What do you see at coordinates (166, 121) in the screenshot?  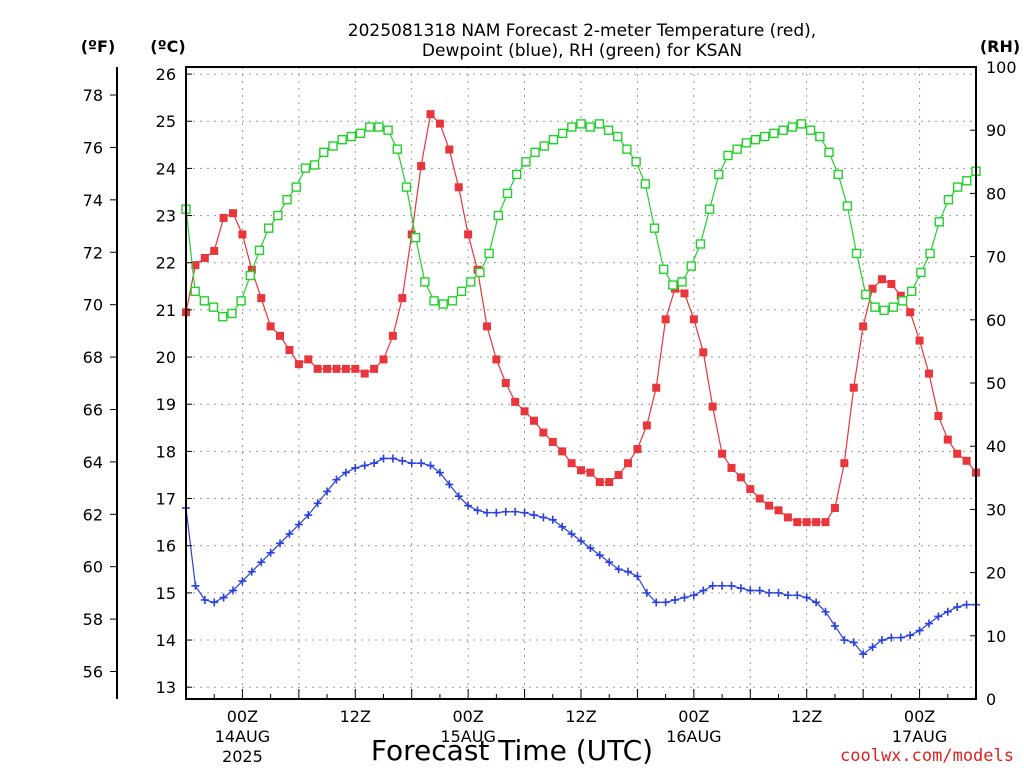 I see `celsius-tick-label: 25` at bounding box center [166, 121].